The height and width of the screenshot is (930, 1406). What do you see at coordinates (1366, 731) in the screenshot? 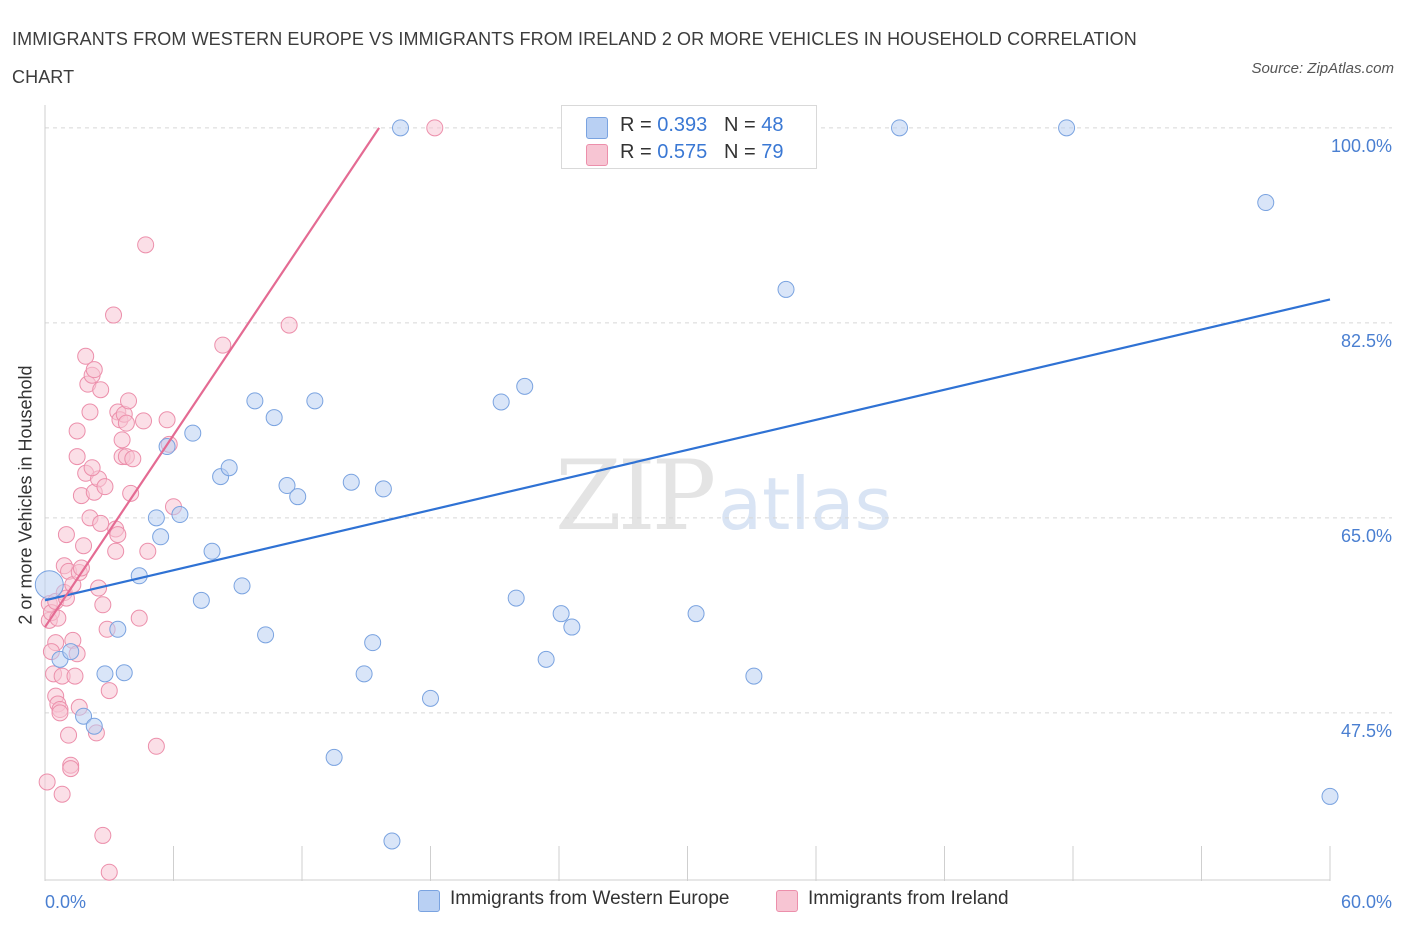
I see `y-tick-label: 47.5%` at bounding box center [1366, 731].